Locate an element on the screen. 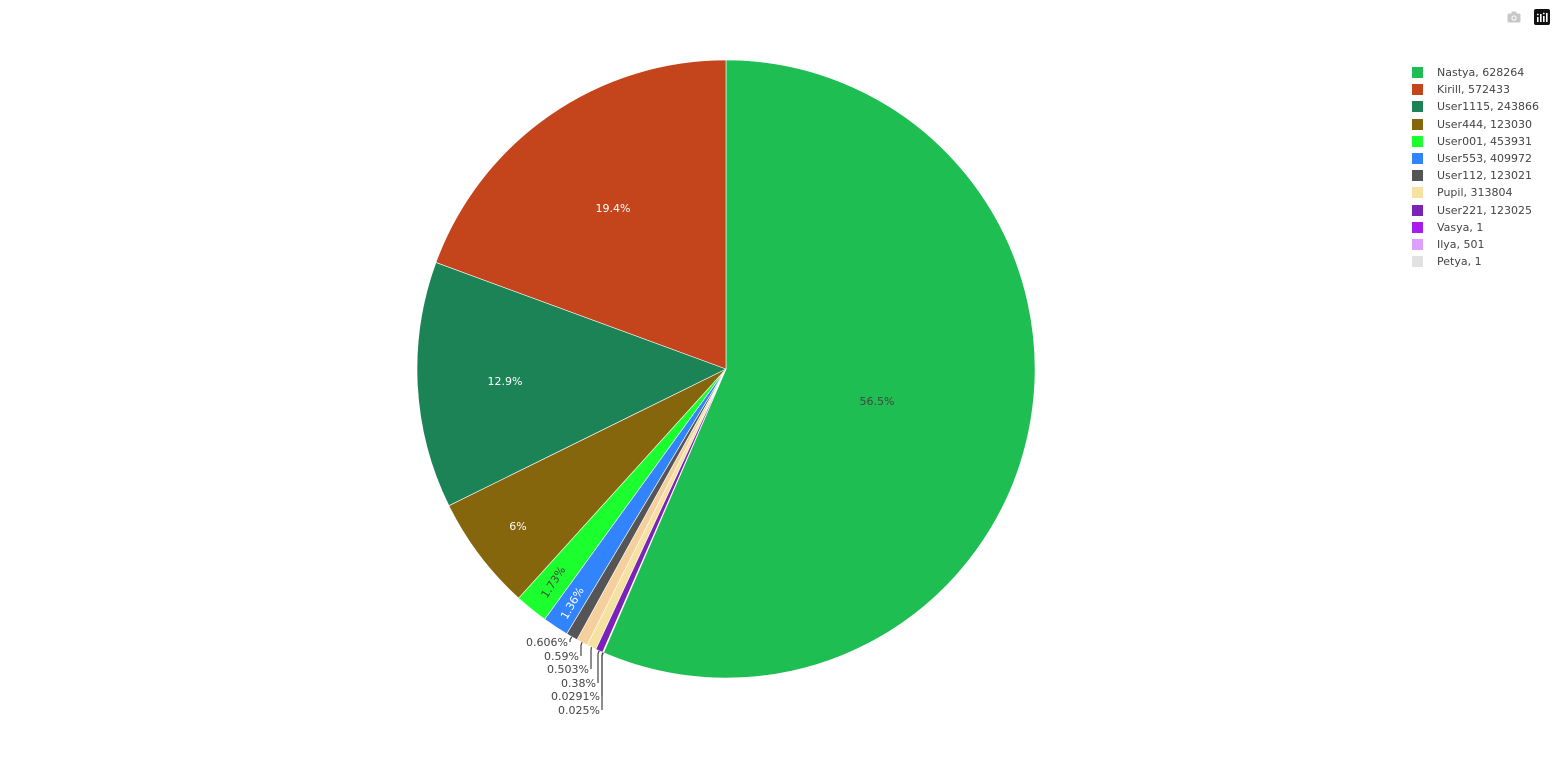  legend-item: User112, 123021 is located at coordinates (1475, 175).